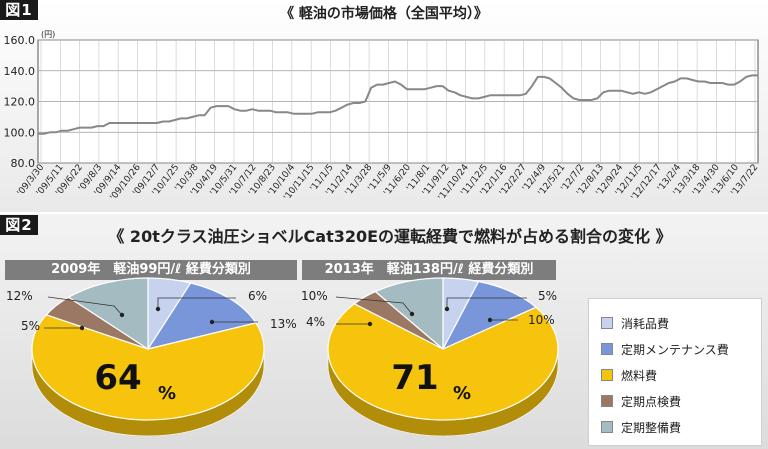 This screenshot has height=449, width=768. I want to click on y-axis-unit: (円), so click(48, 34).